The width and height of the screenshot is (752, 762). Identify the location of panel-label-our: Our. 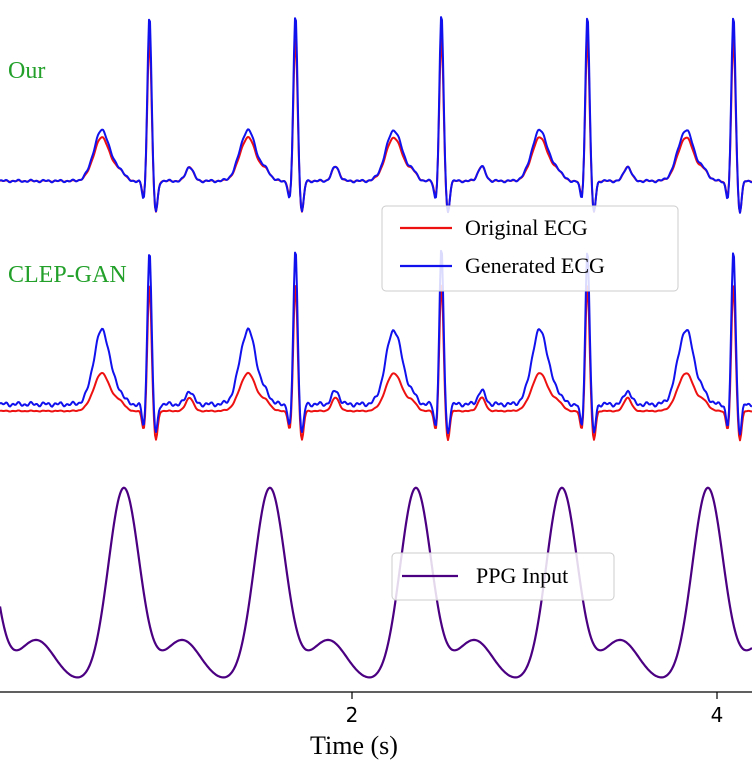
(26, 71).